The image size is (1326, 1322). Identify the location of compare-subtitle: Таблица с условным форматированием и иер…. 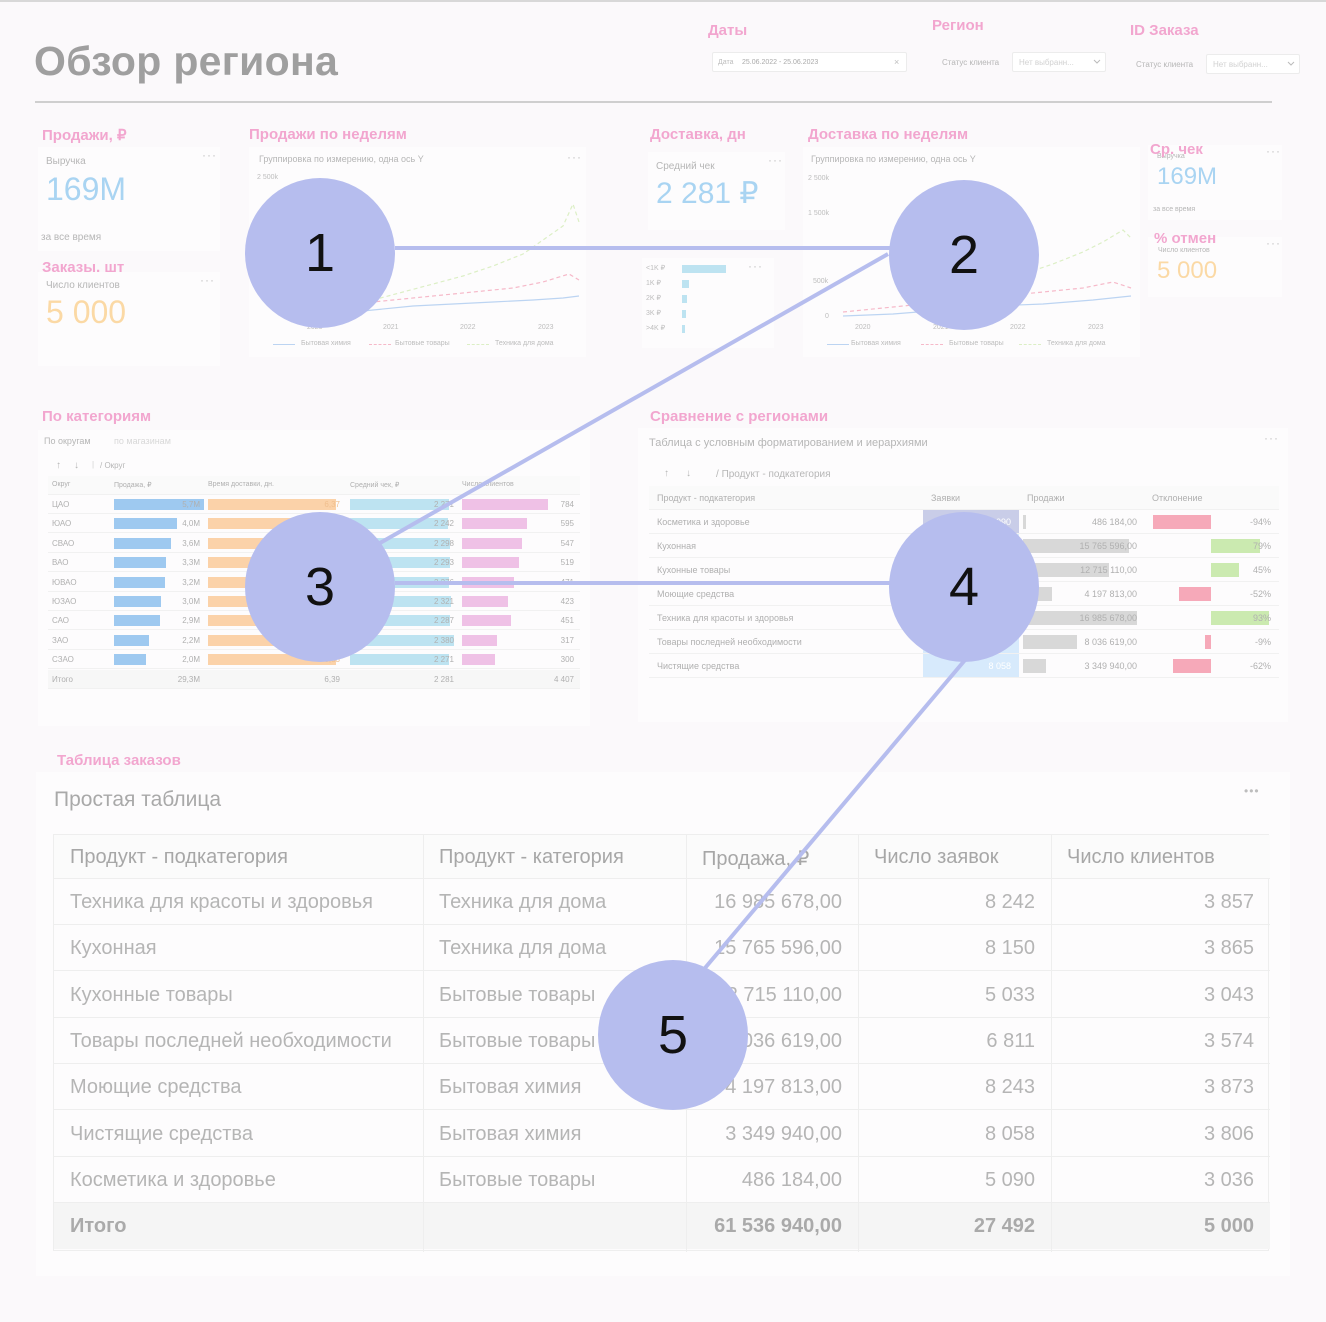
(788, 443).